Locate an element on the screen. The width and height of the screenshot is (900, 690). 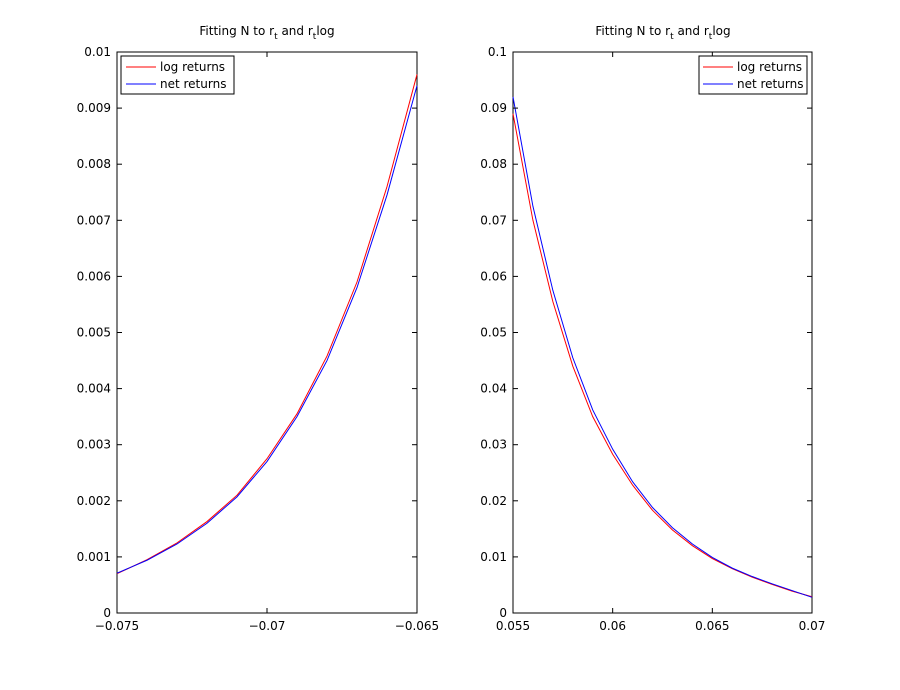
left-legend-box is located at coordinates (177, 75).